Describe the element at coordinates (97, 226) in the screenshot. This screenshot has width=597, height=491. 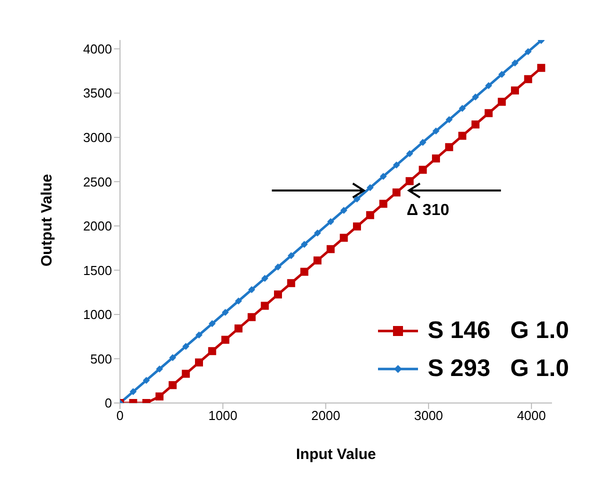
I see `y-tick-label: 2000` at that location.